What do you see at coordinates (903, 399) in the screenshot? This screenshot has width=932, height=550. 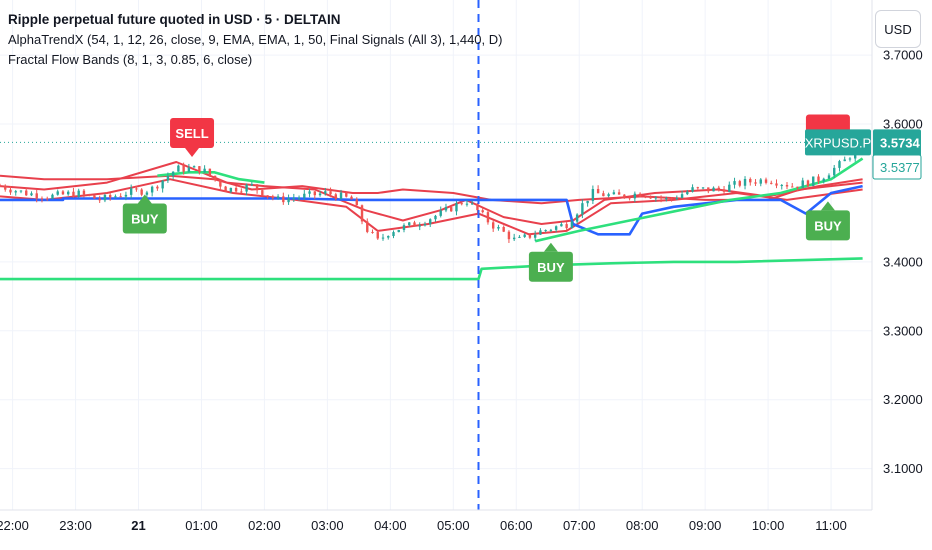 I see `price-tick-label: 3.2000` at bounding box center [903, 399].